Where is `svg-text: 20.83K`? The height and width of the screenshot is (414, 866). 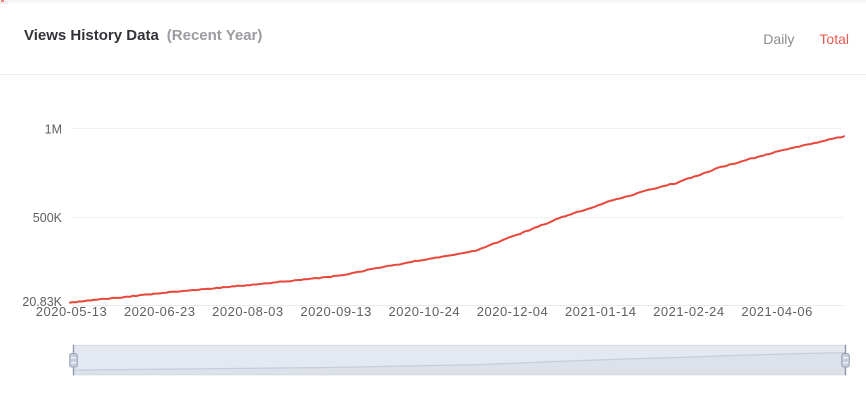 svg-text: 20.83K is located at coordinates (42, 302).